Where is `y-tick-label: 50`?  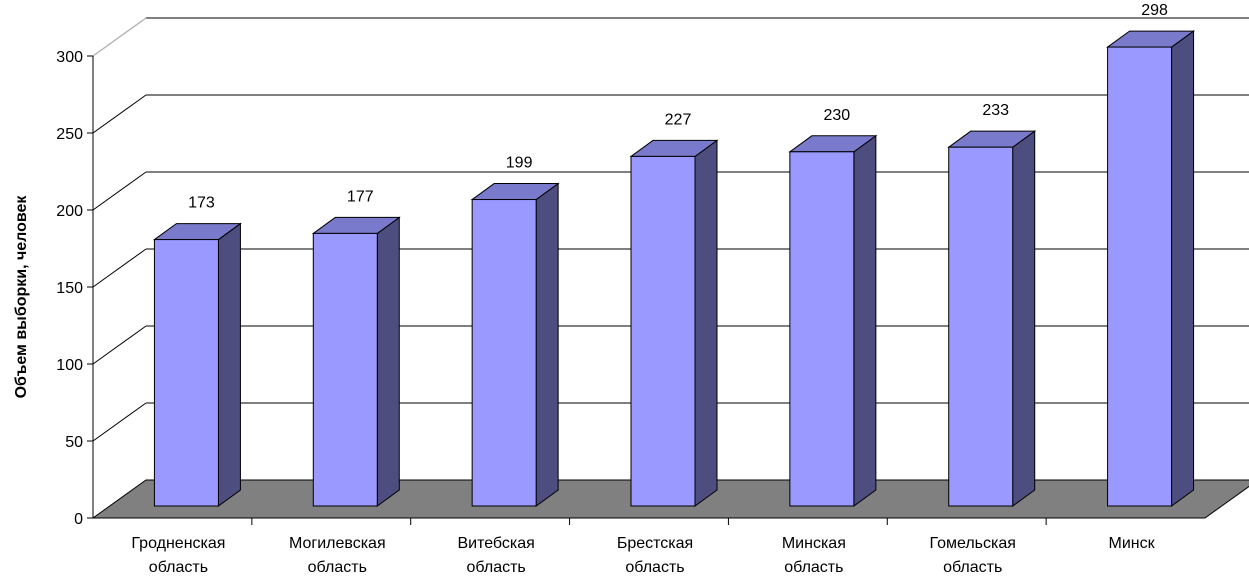
y-tick-label: 50 is located at coordinates (74, 442).